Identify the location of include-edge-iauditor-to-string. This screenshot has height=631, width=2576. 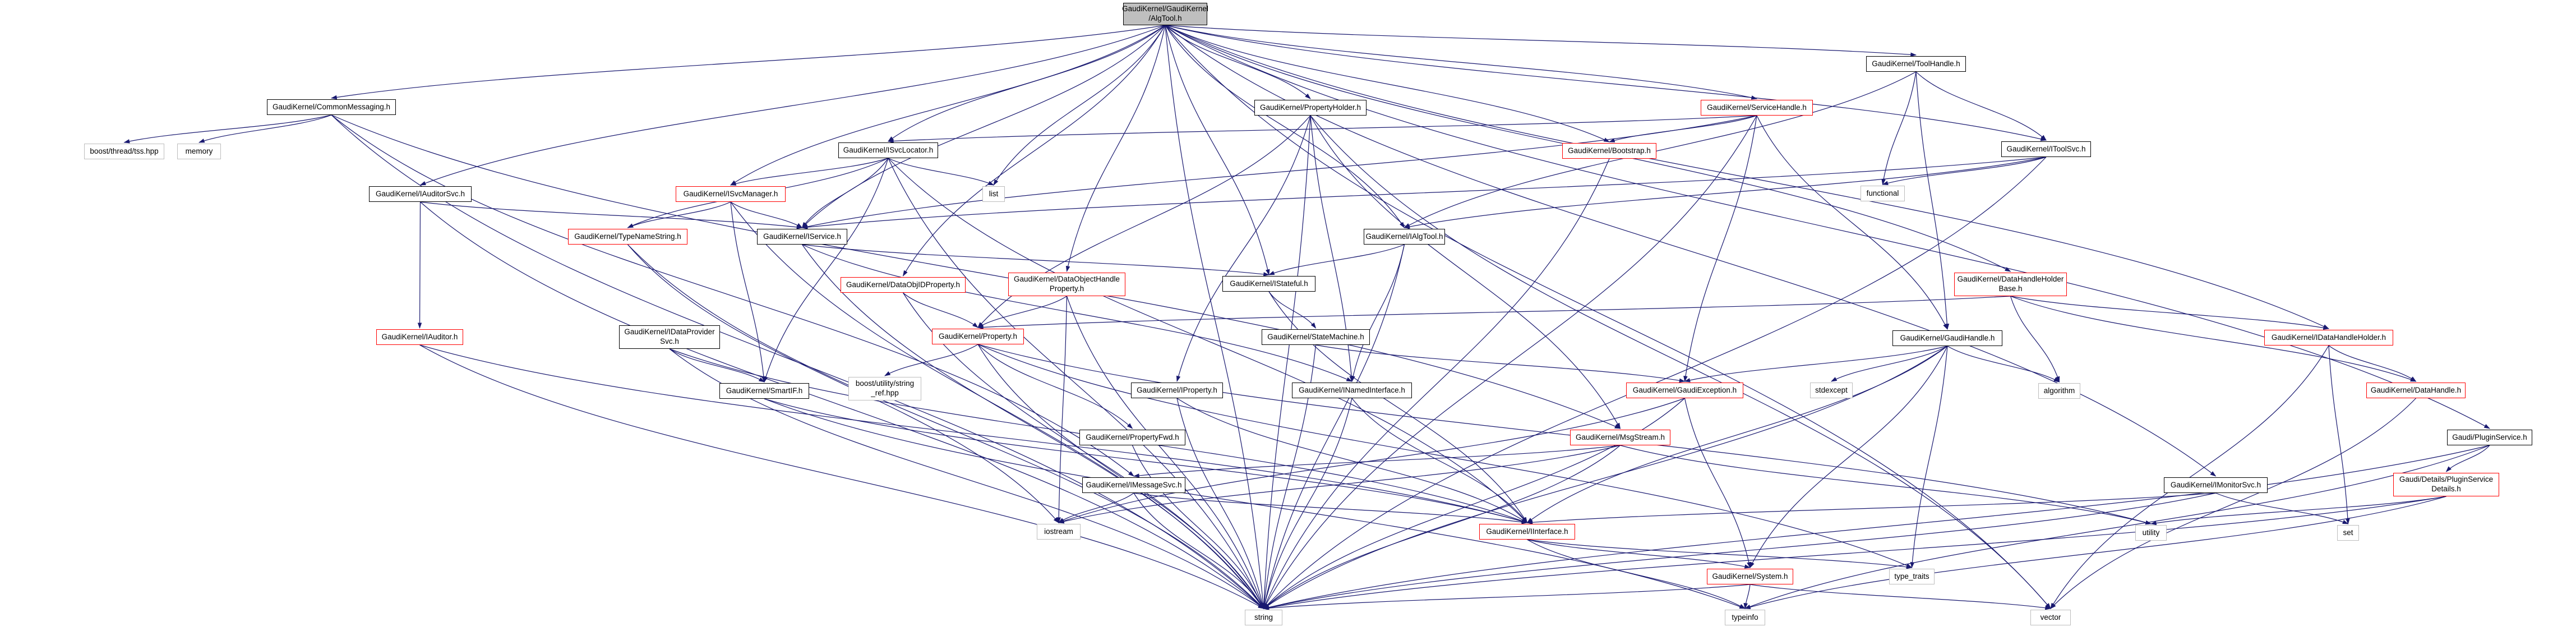
(842, 476).